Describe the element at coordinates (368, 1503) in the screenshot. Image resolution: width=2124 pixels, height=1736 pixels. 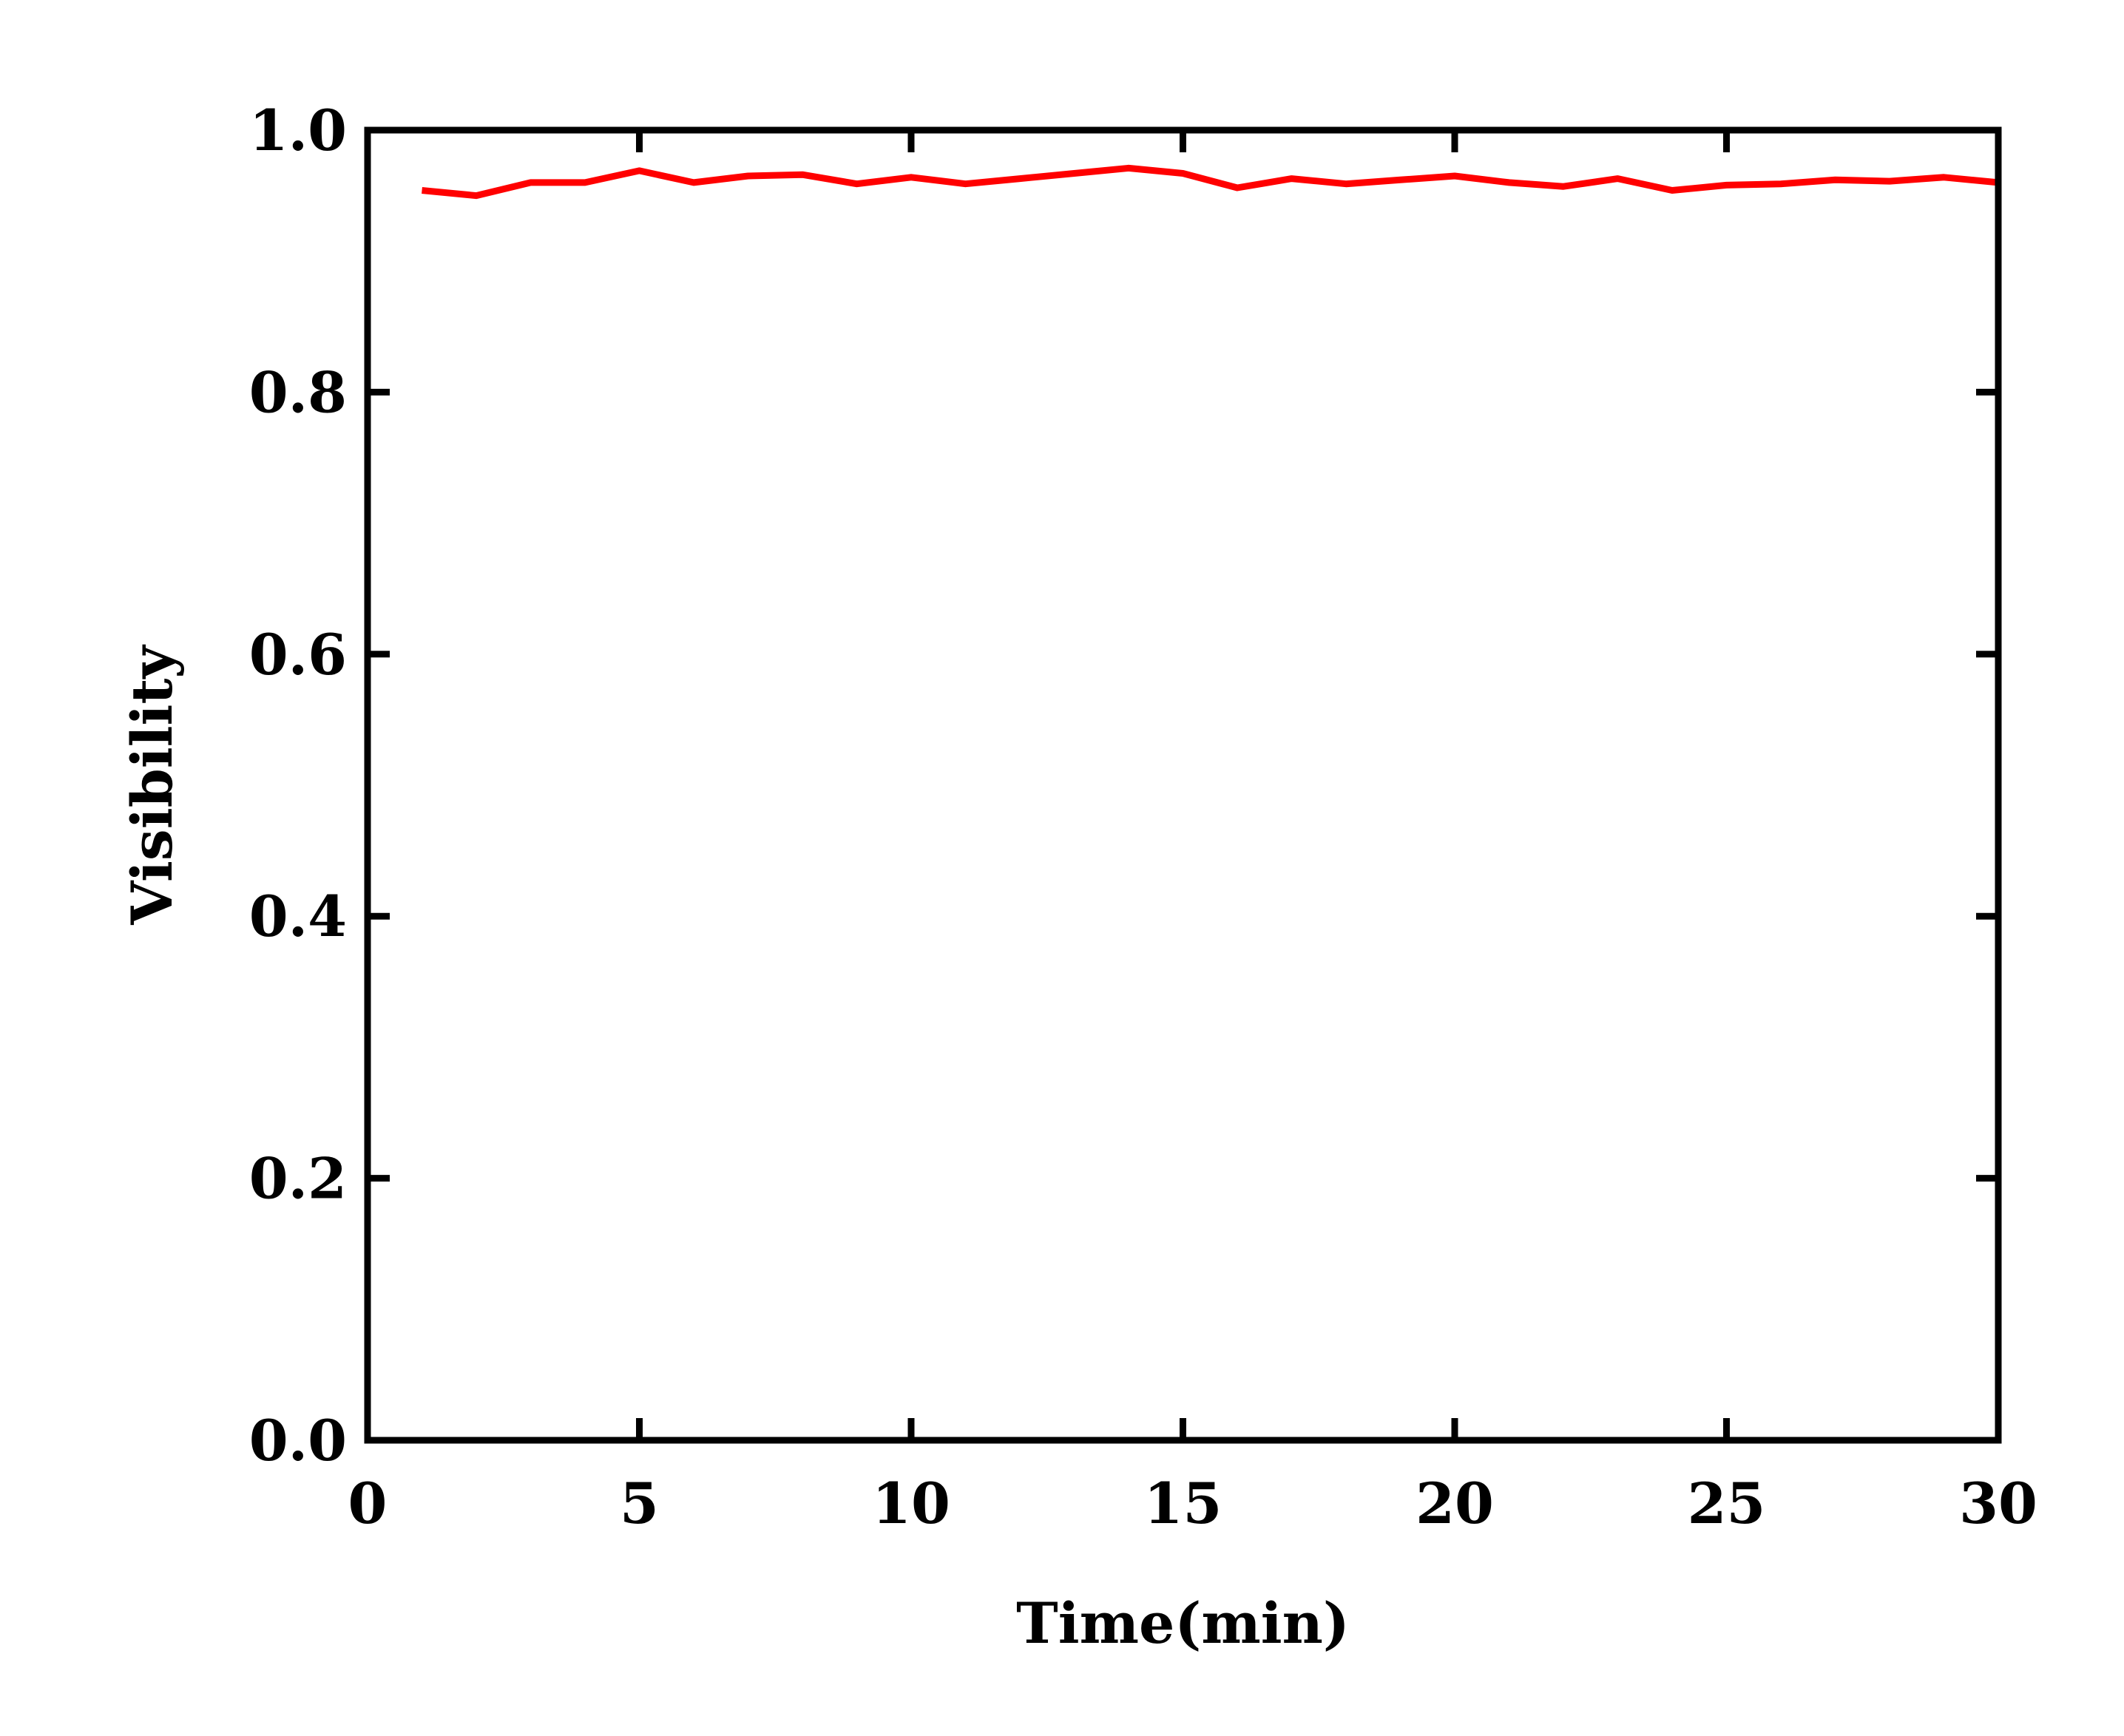
I see `x-tick-label: 0` at that location.